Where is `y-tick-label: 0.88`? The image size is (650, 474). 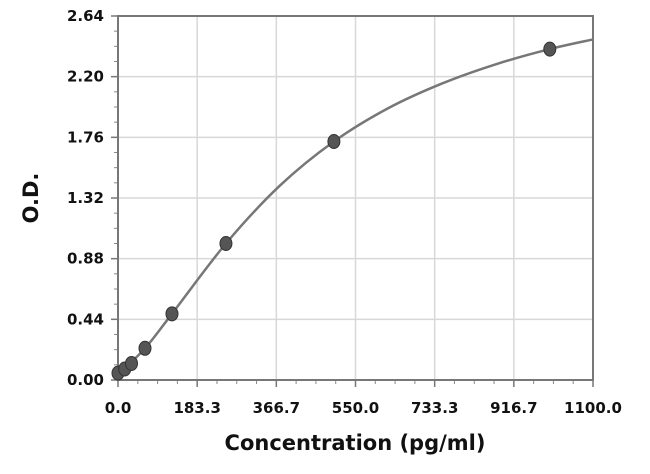 y-tick-label: 0.88 is located at coordinates (85, 259).